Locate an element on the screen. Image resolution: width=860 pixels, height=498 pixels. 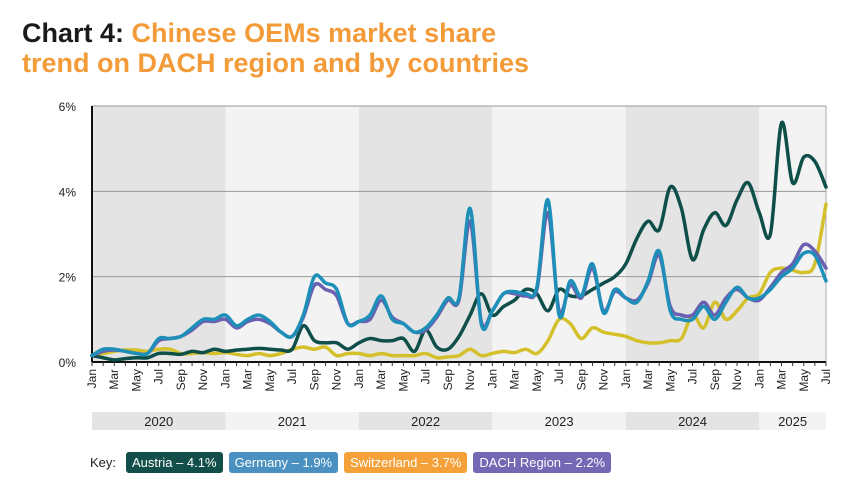
year-label: 2022 is located at coordinates (425, 421).